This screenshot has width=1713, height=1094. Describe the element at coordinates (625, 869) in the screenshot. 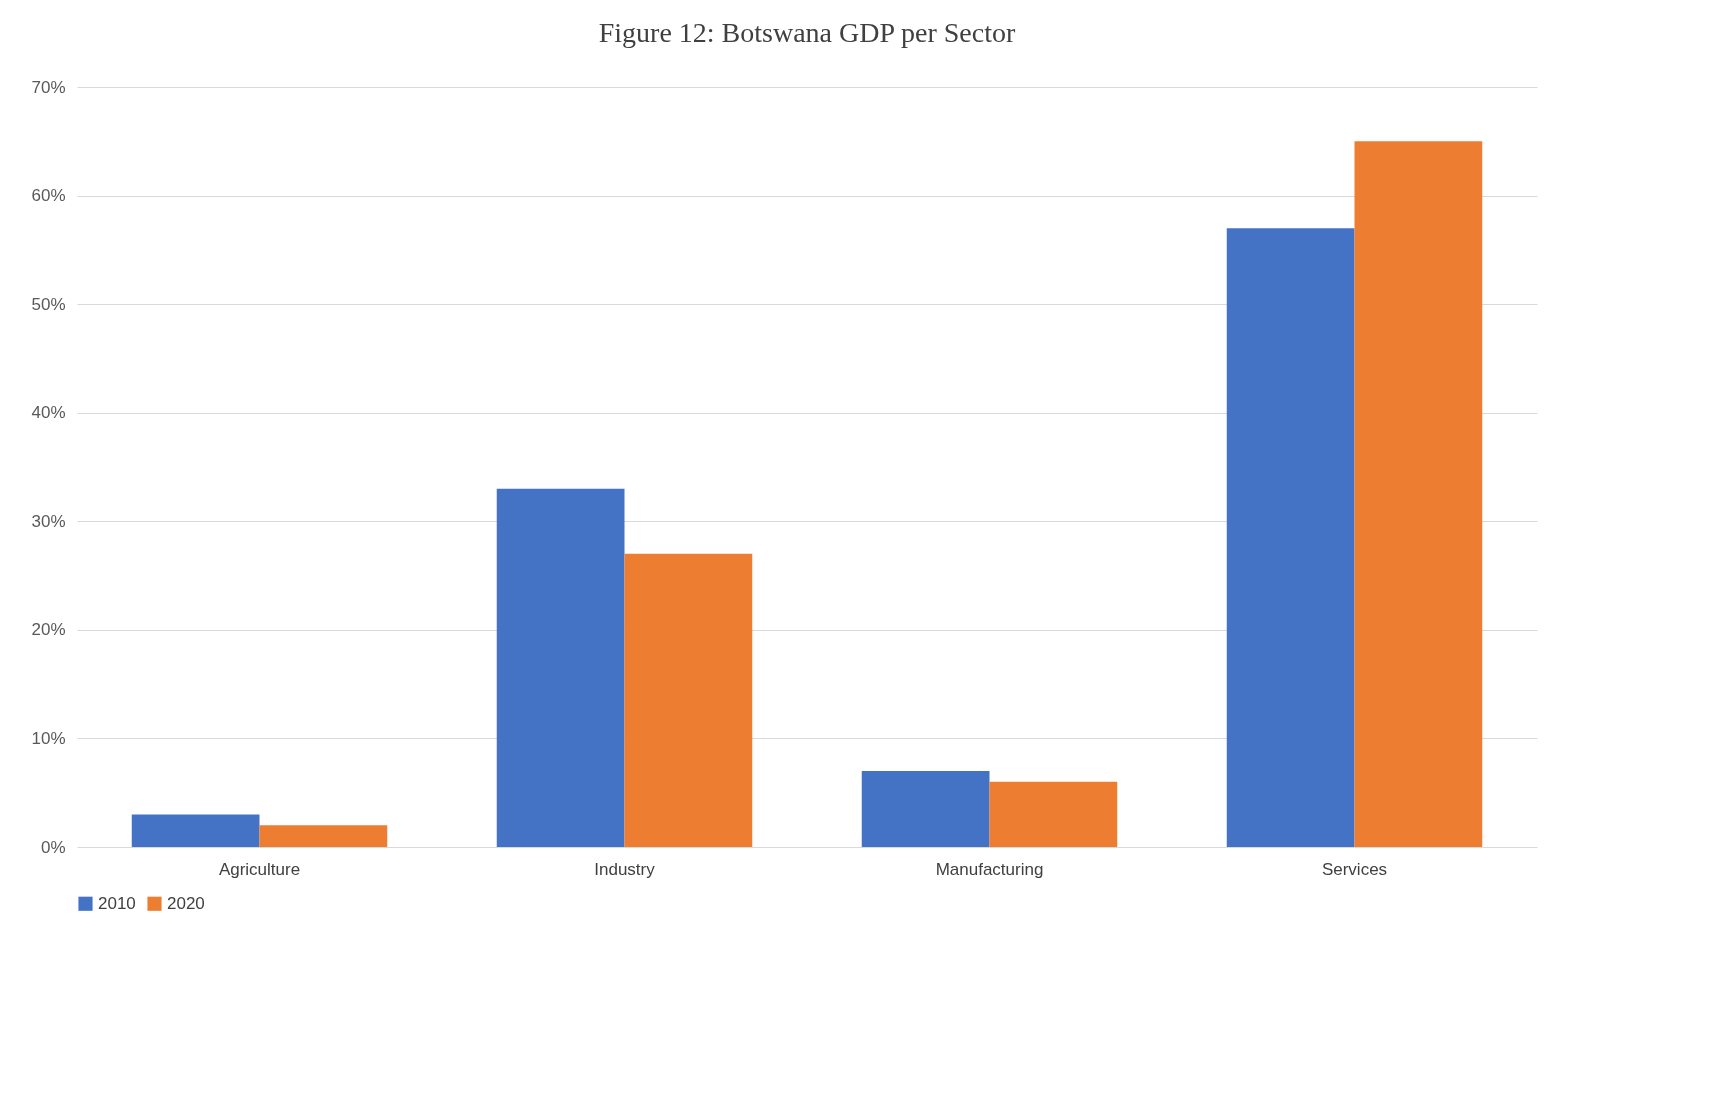

I see `x-tick-label: Industry` at that location.